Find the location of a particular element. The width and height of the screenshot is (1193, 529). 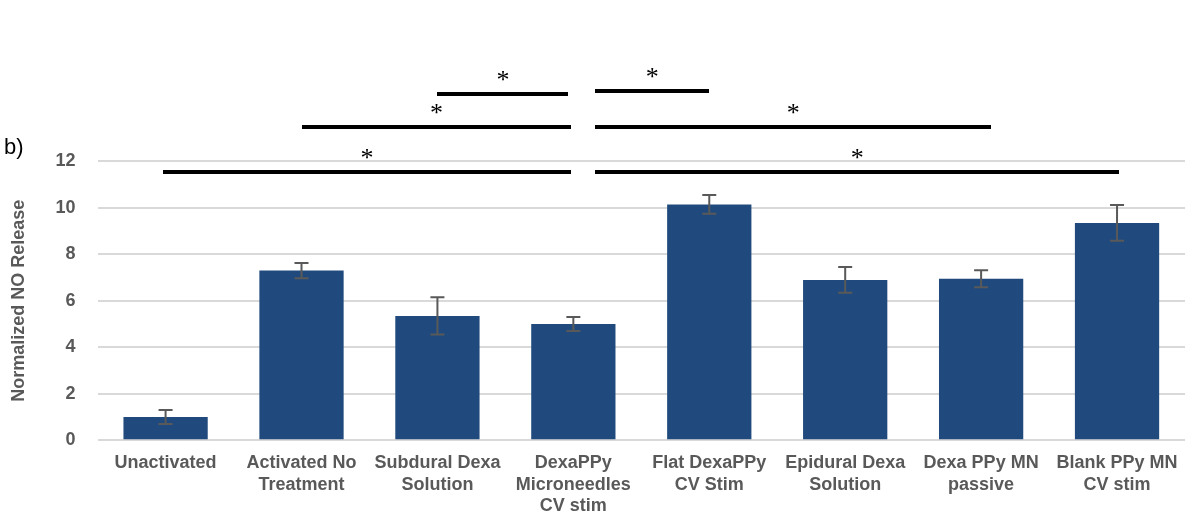

y-tick-label: 4 is located at coordinates (70, 346).